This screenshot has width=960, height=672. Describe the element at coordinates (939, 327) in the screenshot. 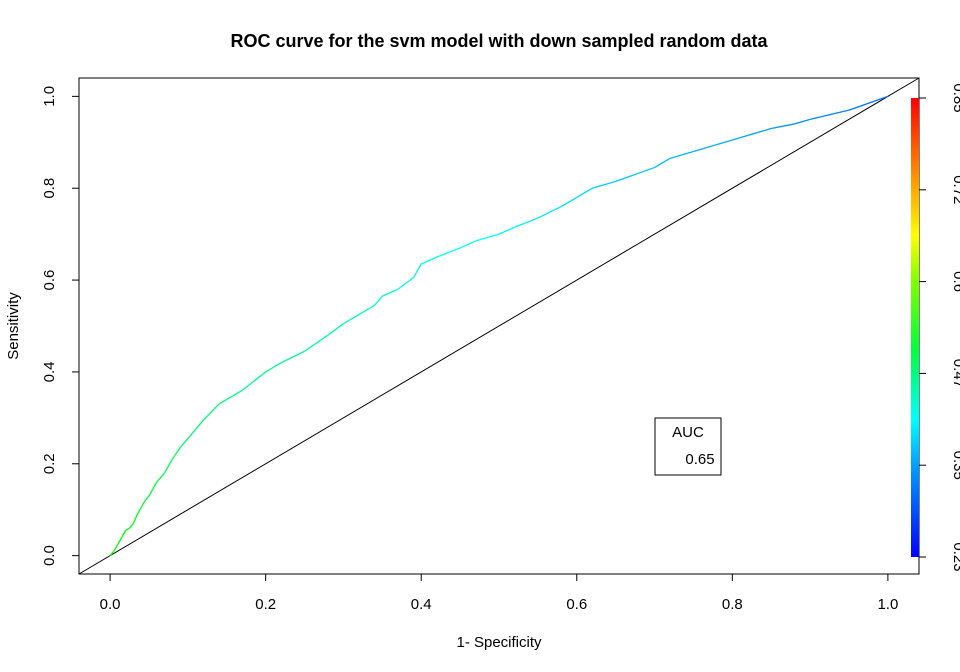

I see `colorbar-axis: 0.23 0.35 0.47 0.6 0.72 0.85` at that location.